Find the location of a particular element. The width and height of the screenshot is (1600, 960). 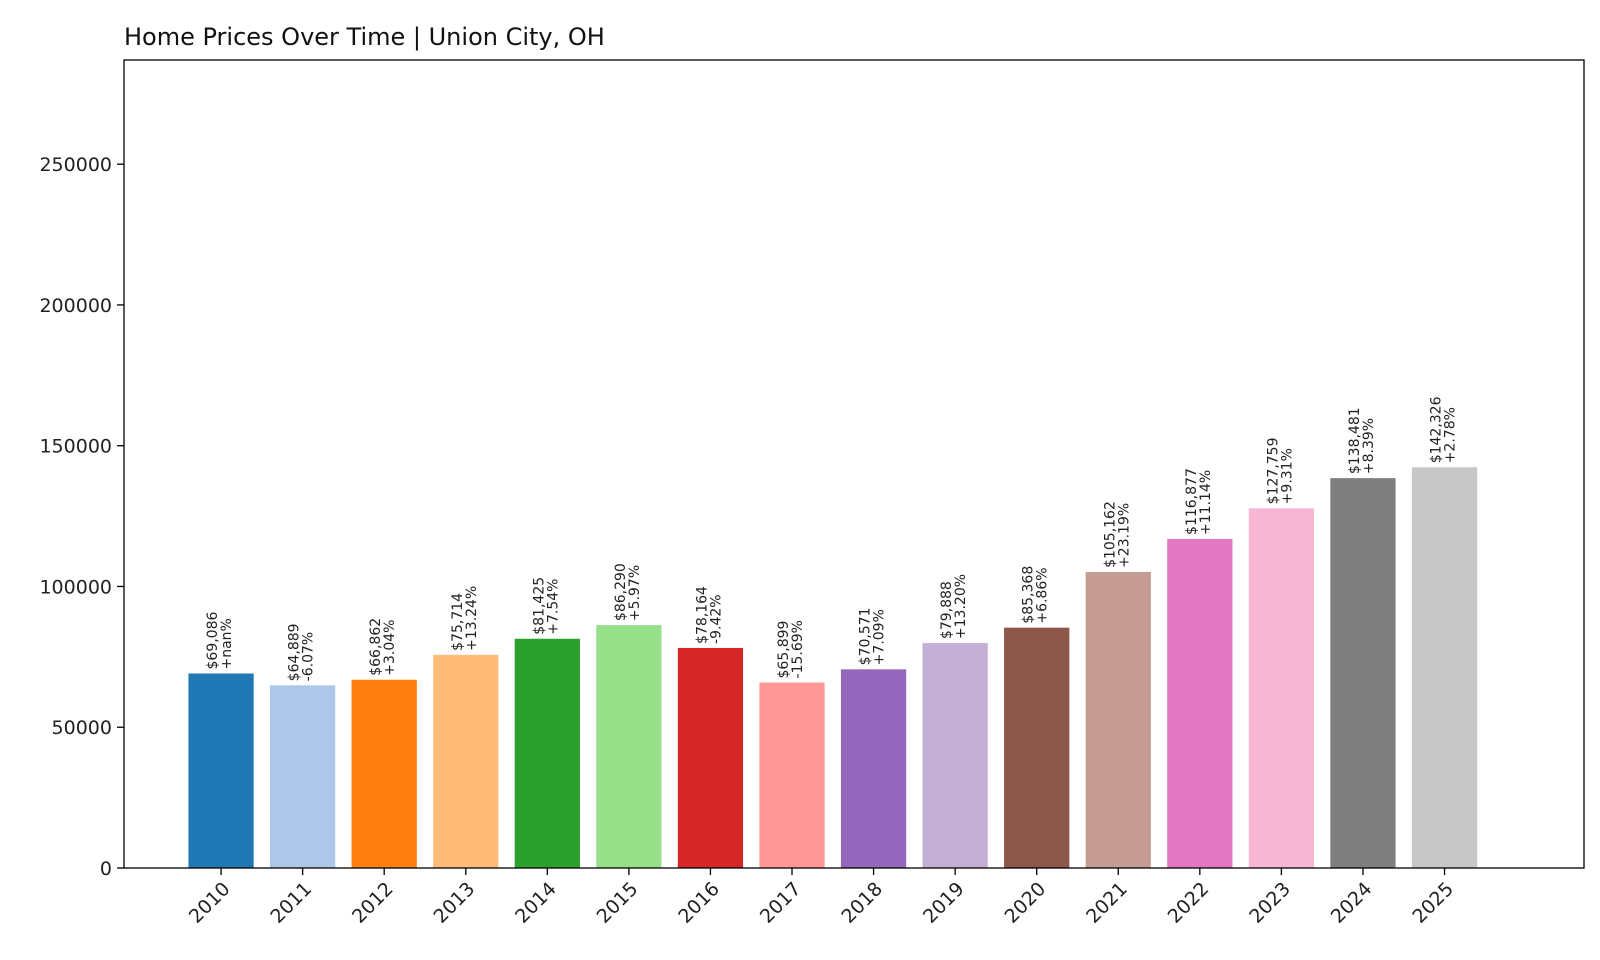

bar-2014 is located at coordinates (547, 753).